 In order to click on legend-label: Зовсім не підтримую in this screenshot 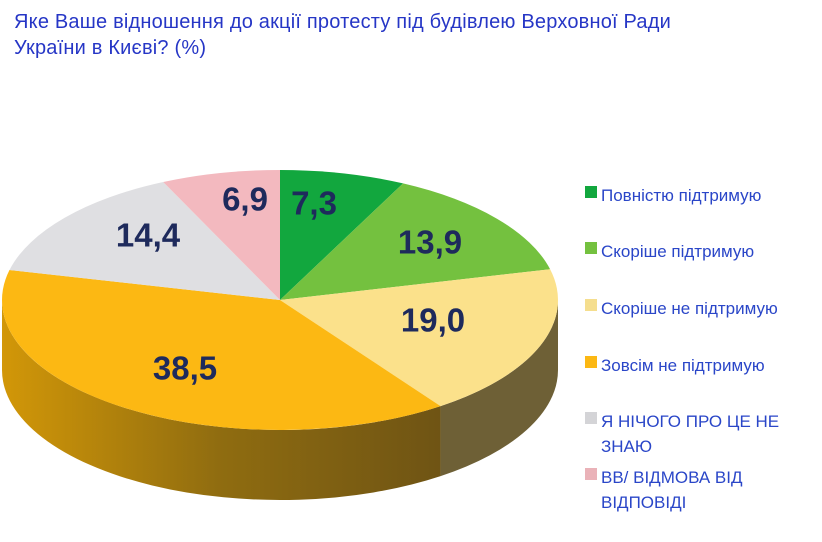, I will do `click(683, 365)`.